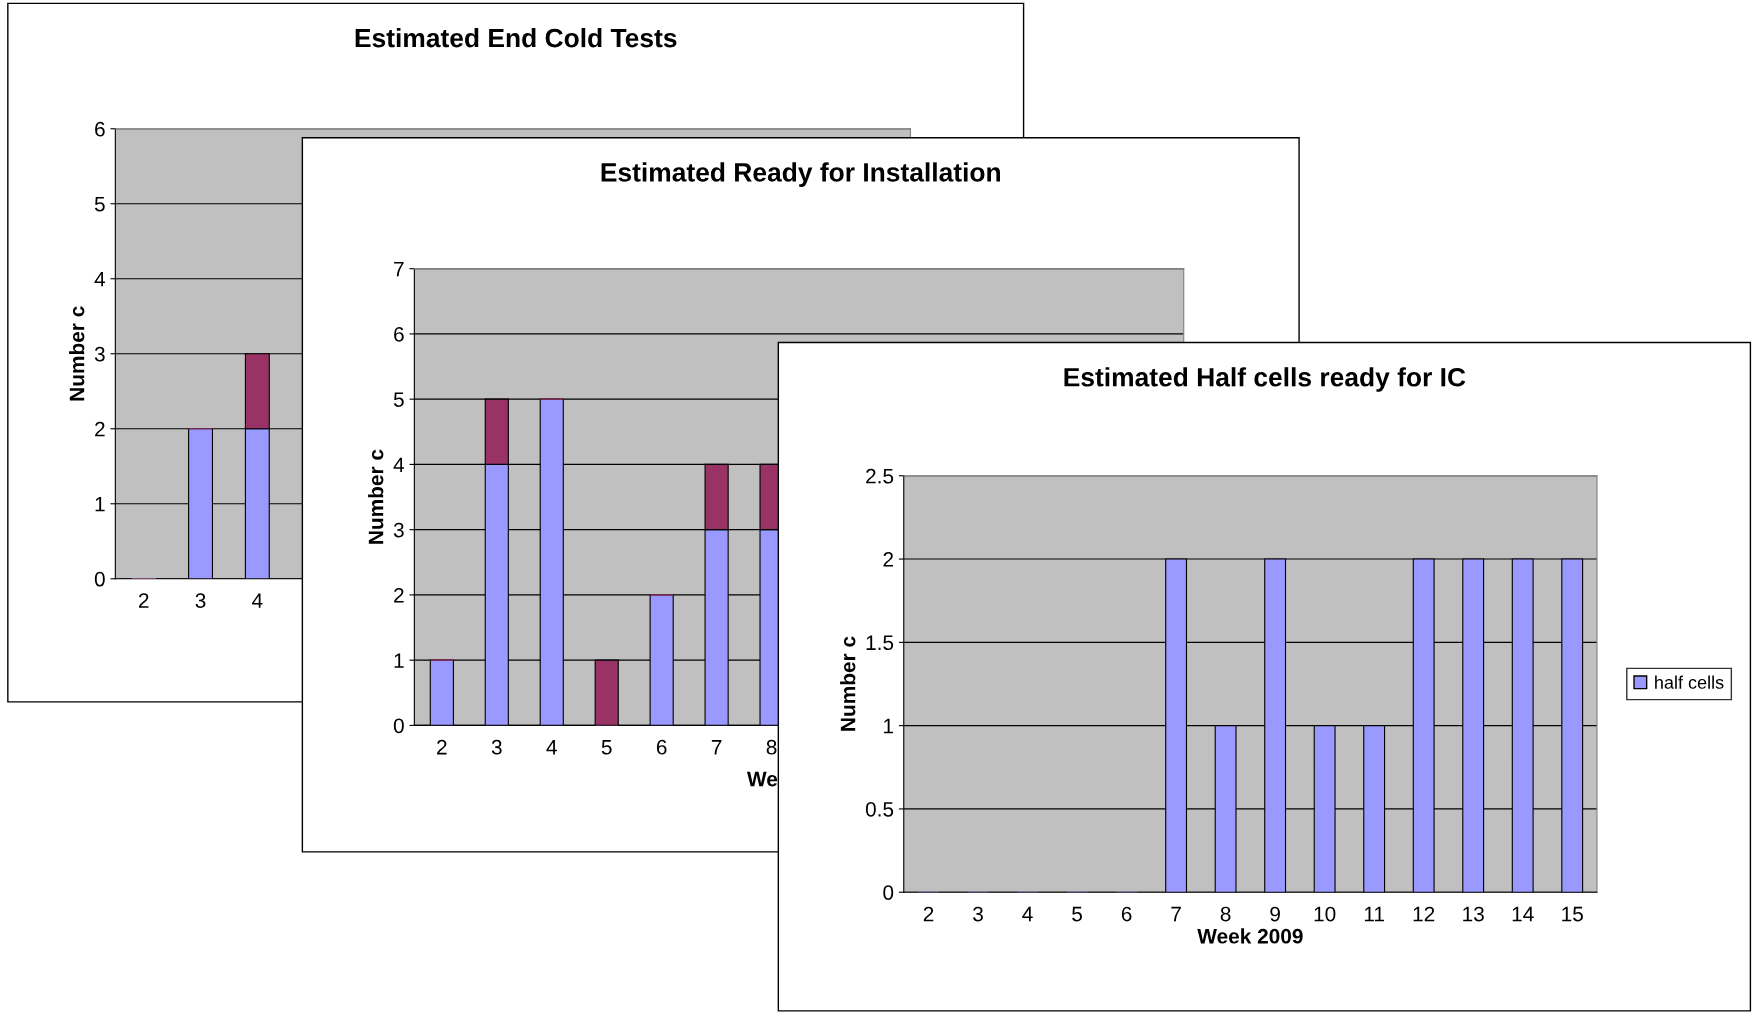 The height and width of the screenshot is (1012, 1756). What do you see at coordinates (399, 269) in the screenshot?
I see `y-tick-label: 7` at bounding box center [399, 269].